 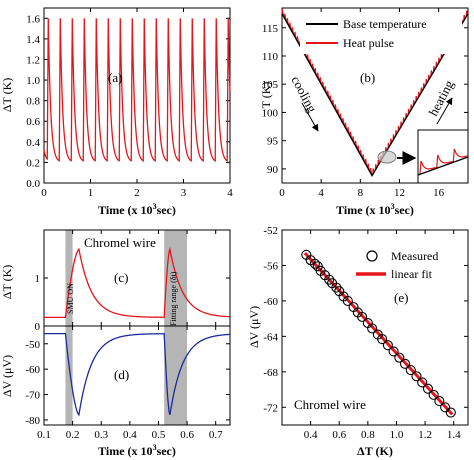 I want to click on panel-d-xtick-label: 0.7, so click(x=216, y=435).